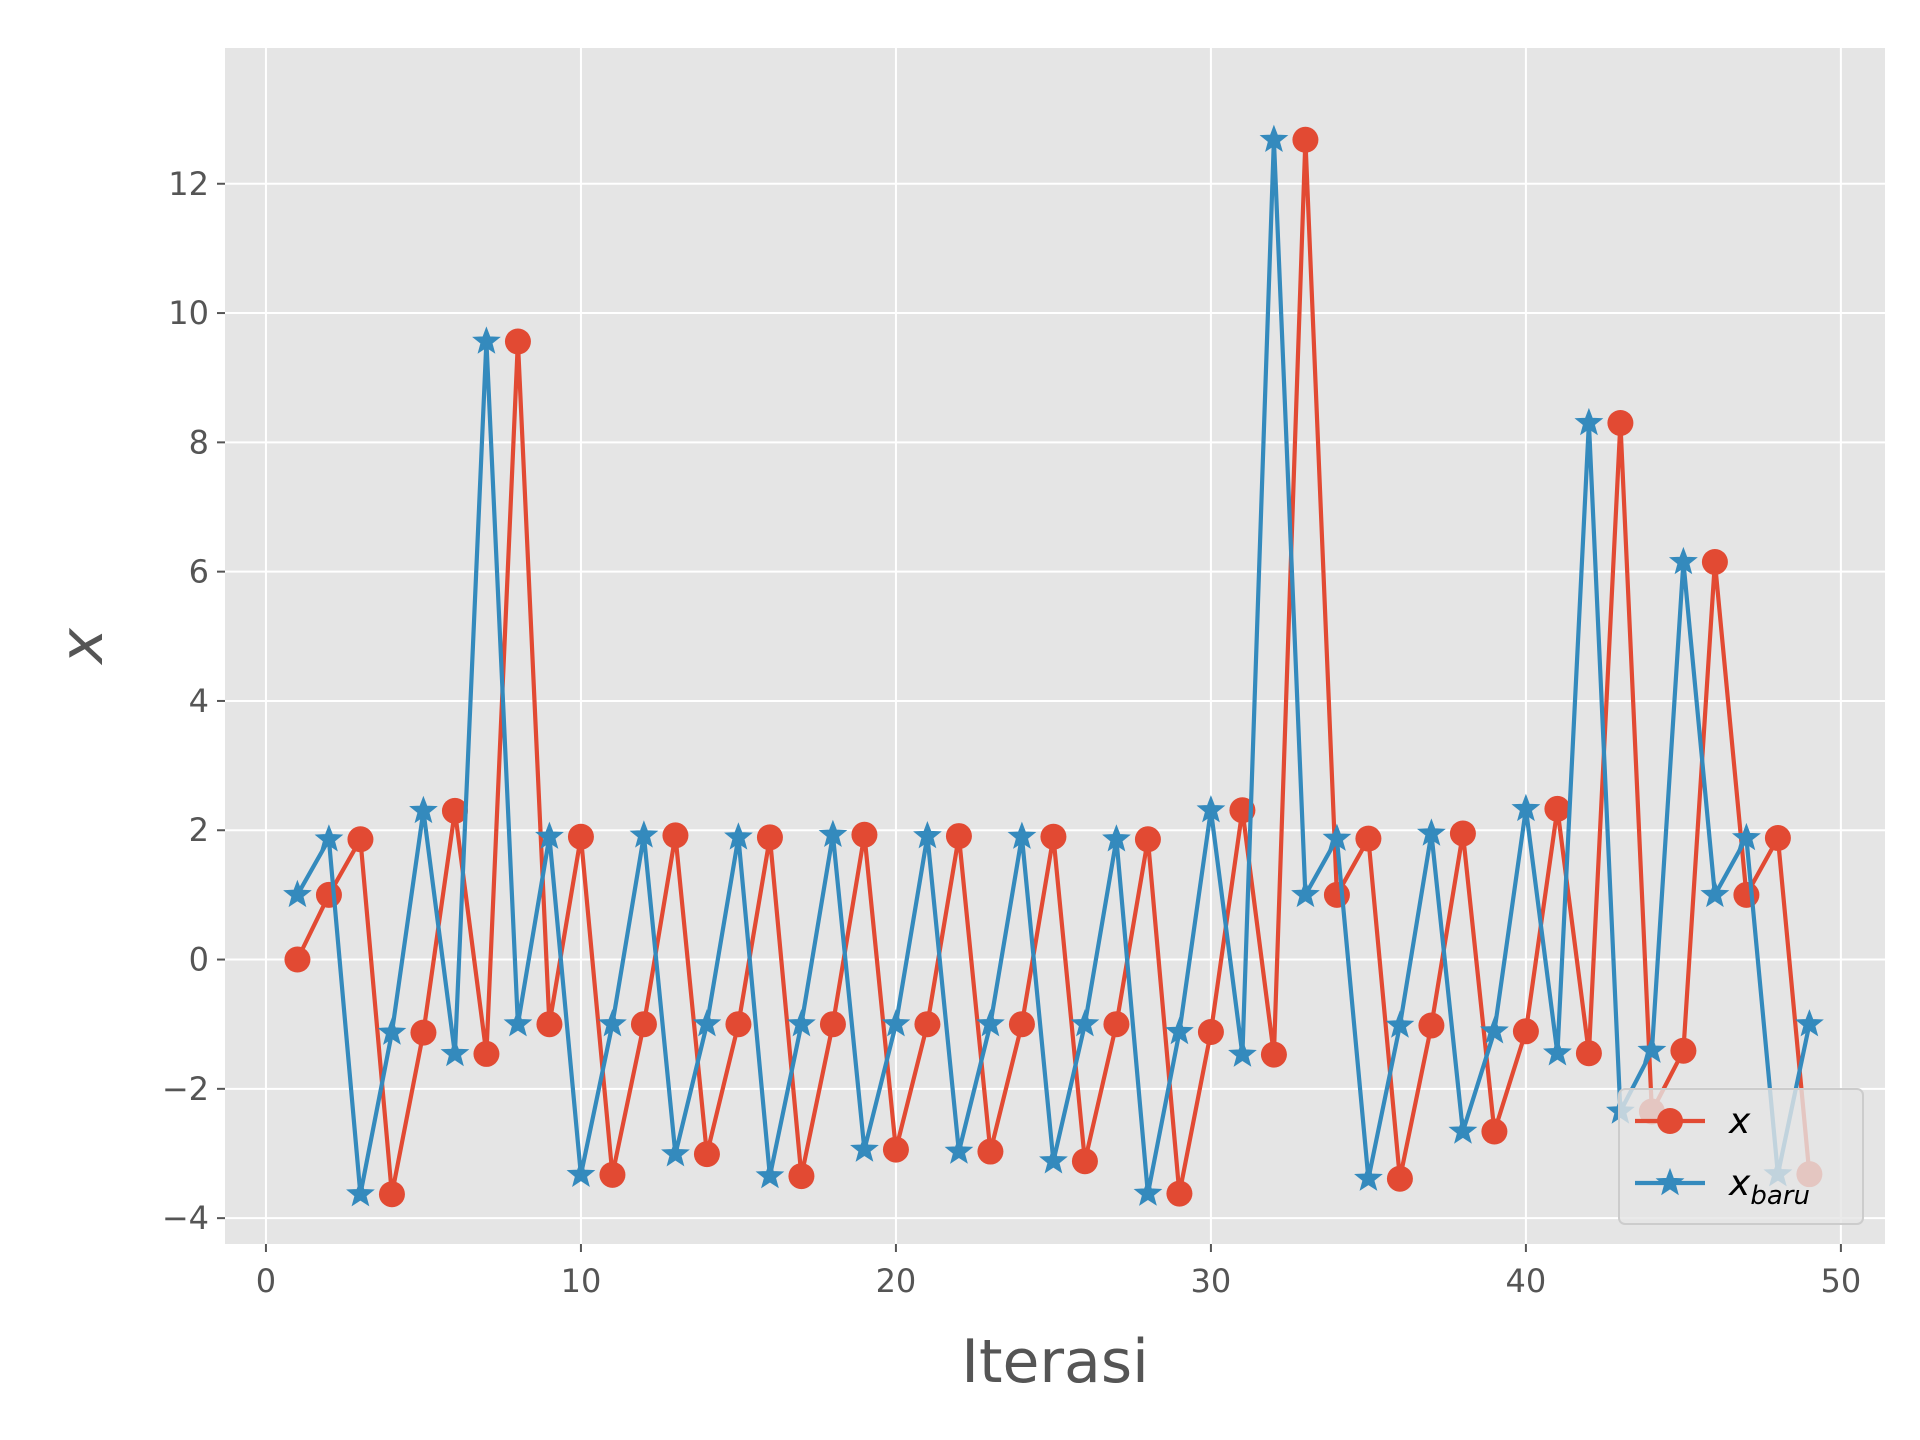  I want to click on legend-label: x, so click(1739, 1121).